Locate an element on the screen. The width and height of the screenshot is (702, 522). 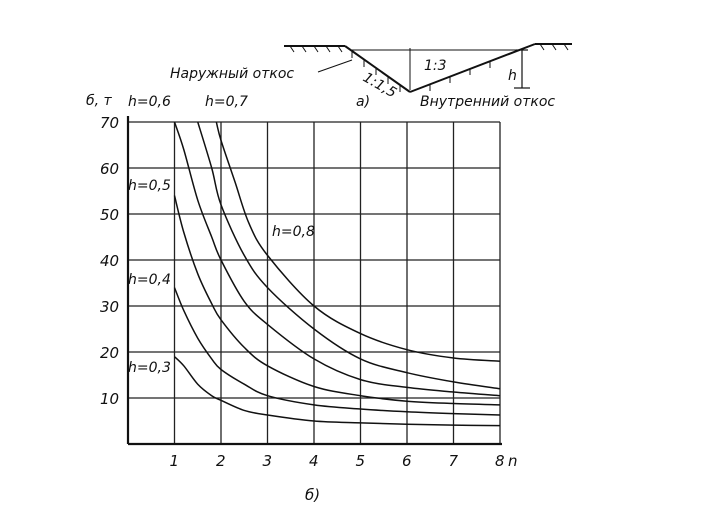
y-tick-label: 50 is located at coordinates (109, 215).